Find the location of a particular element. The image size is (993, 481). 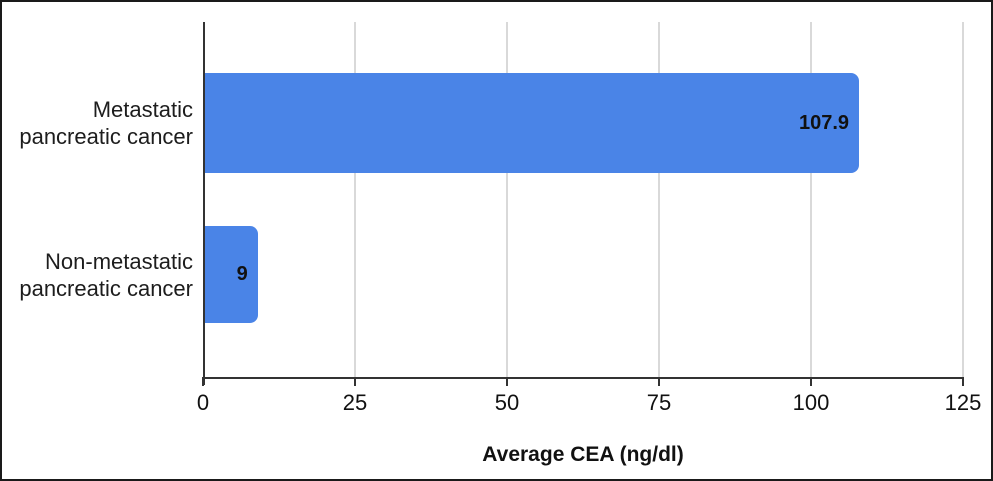

x-tick-label: 100 is located at coordinates (811, 402).